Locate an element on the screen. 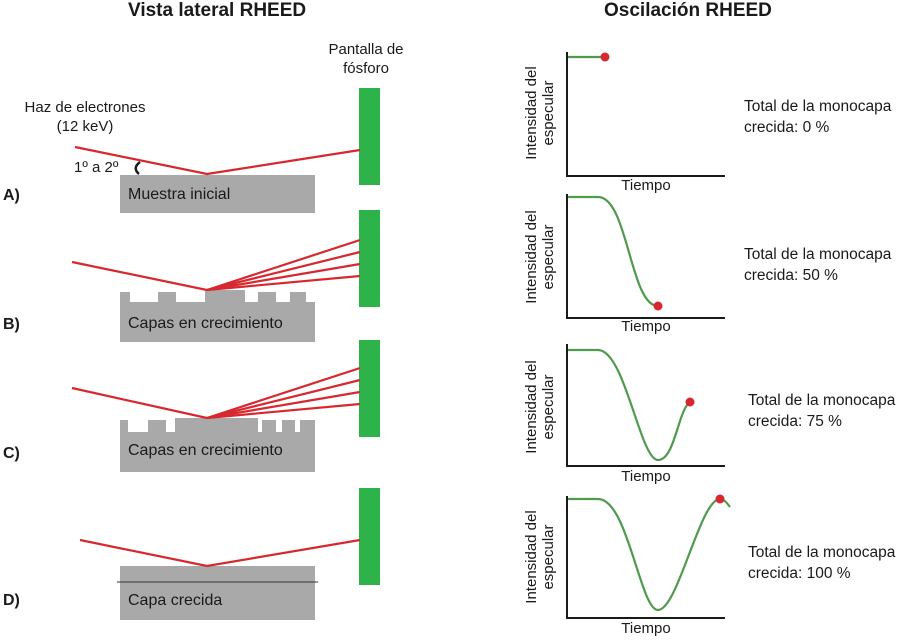 Image resolution: width=916 pixels, height=640 pixels. total-b-line-2: crecida: 50 % is located at coordinates (791, 275).